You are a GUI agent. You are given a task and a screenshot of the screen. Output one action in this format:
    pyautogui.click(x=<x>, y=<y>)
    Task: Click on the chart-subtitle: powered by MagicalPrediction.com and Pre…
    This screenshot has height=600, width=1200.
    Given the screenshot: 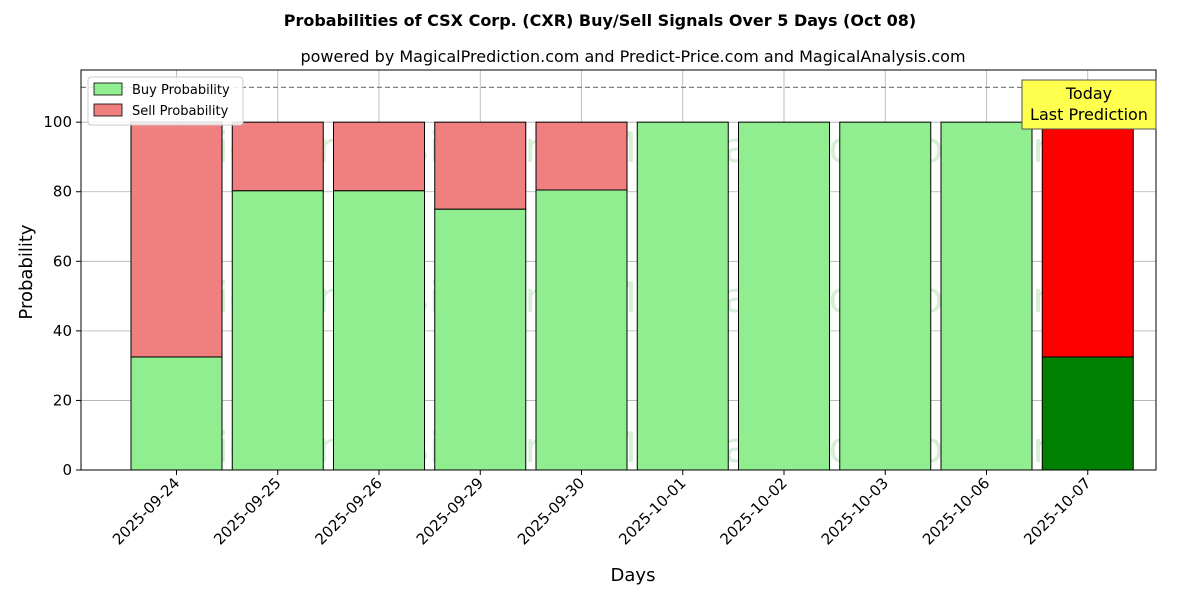 What is the action you would take?
    pyautogui.click(x=632, y=56)
    